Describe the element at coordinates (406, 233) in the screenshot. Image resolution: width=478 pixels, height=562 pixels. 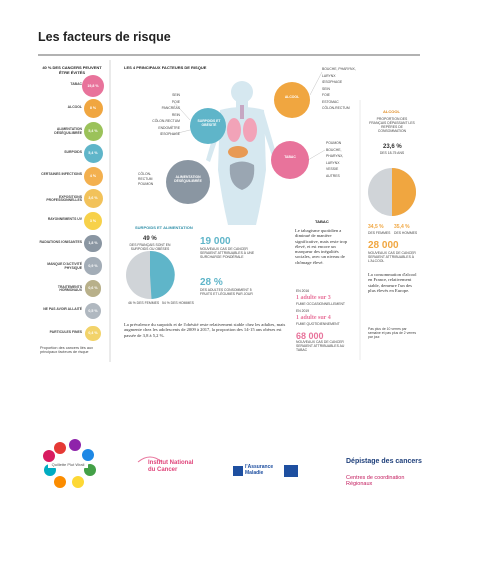
I see `pie-label: des hommes` at that location.